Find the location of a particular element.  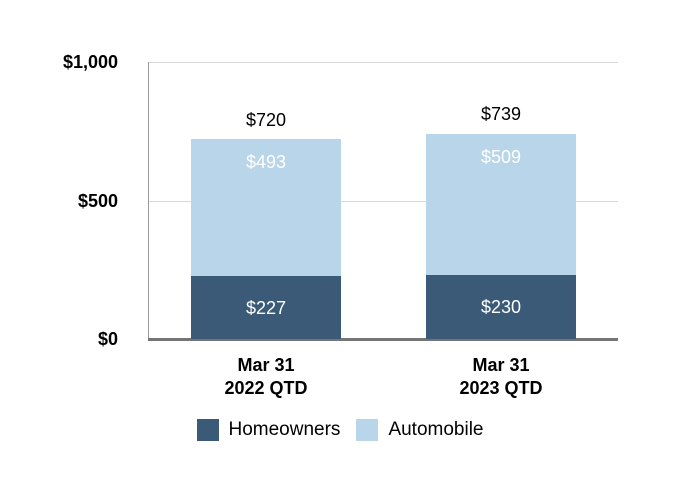

legend-item-homeowners: Homeowners is located at coordinates (268, 429).